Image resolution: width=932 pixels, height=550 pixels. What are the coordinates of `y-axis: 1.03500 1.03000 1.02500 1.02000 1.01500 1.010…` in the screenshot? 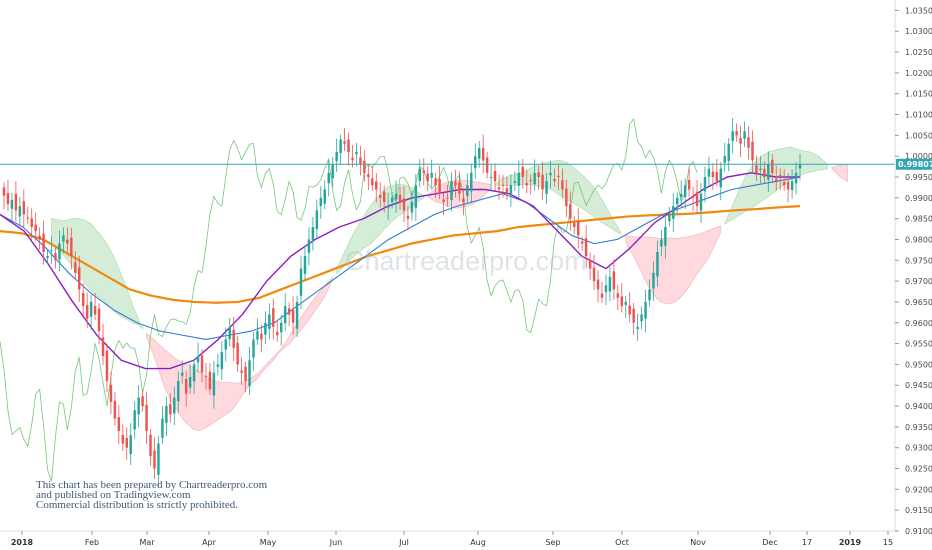 It's located at (913, 271).